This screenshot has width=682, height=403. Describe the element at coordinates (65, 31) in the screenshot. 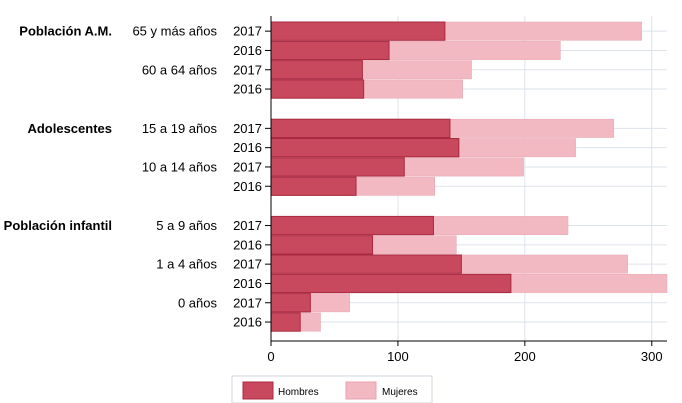

I see `group-label: Población A.M.` at that location.